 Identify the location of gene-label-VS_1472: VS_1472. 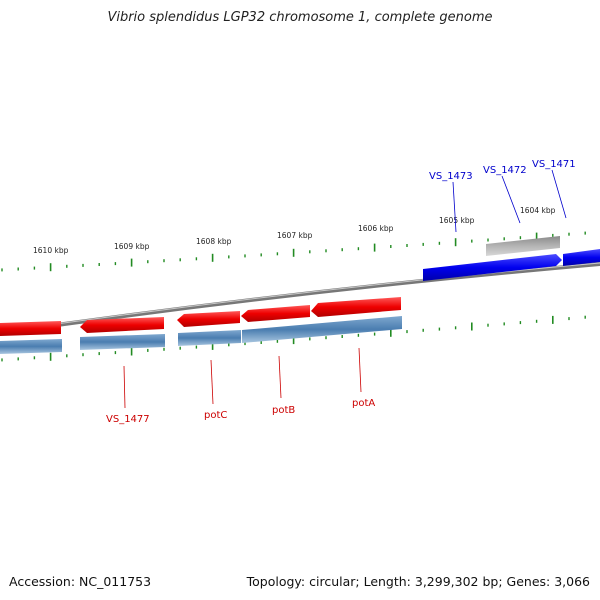
(505, 170).